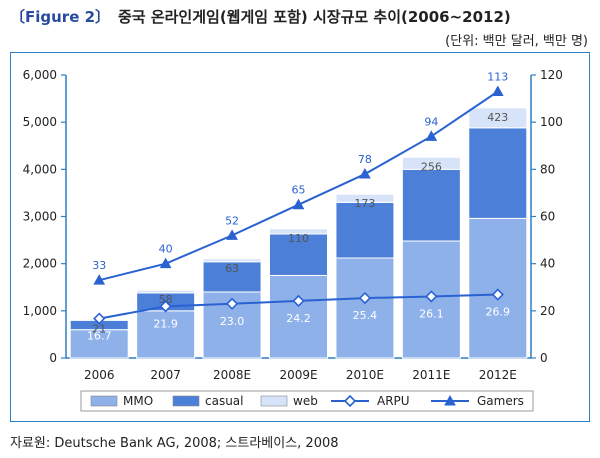  Describe the element at coordinates (547, 311) in the screenshot. I see `y-right-tick-label: 20` at that location.